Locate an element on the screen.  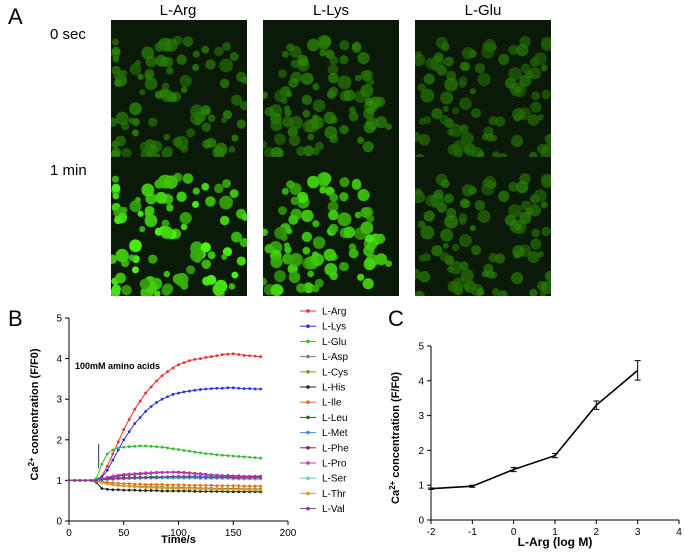
panel-a-letter: A is located at coordinates (15, 16).